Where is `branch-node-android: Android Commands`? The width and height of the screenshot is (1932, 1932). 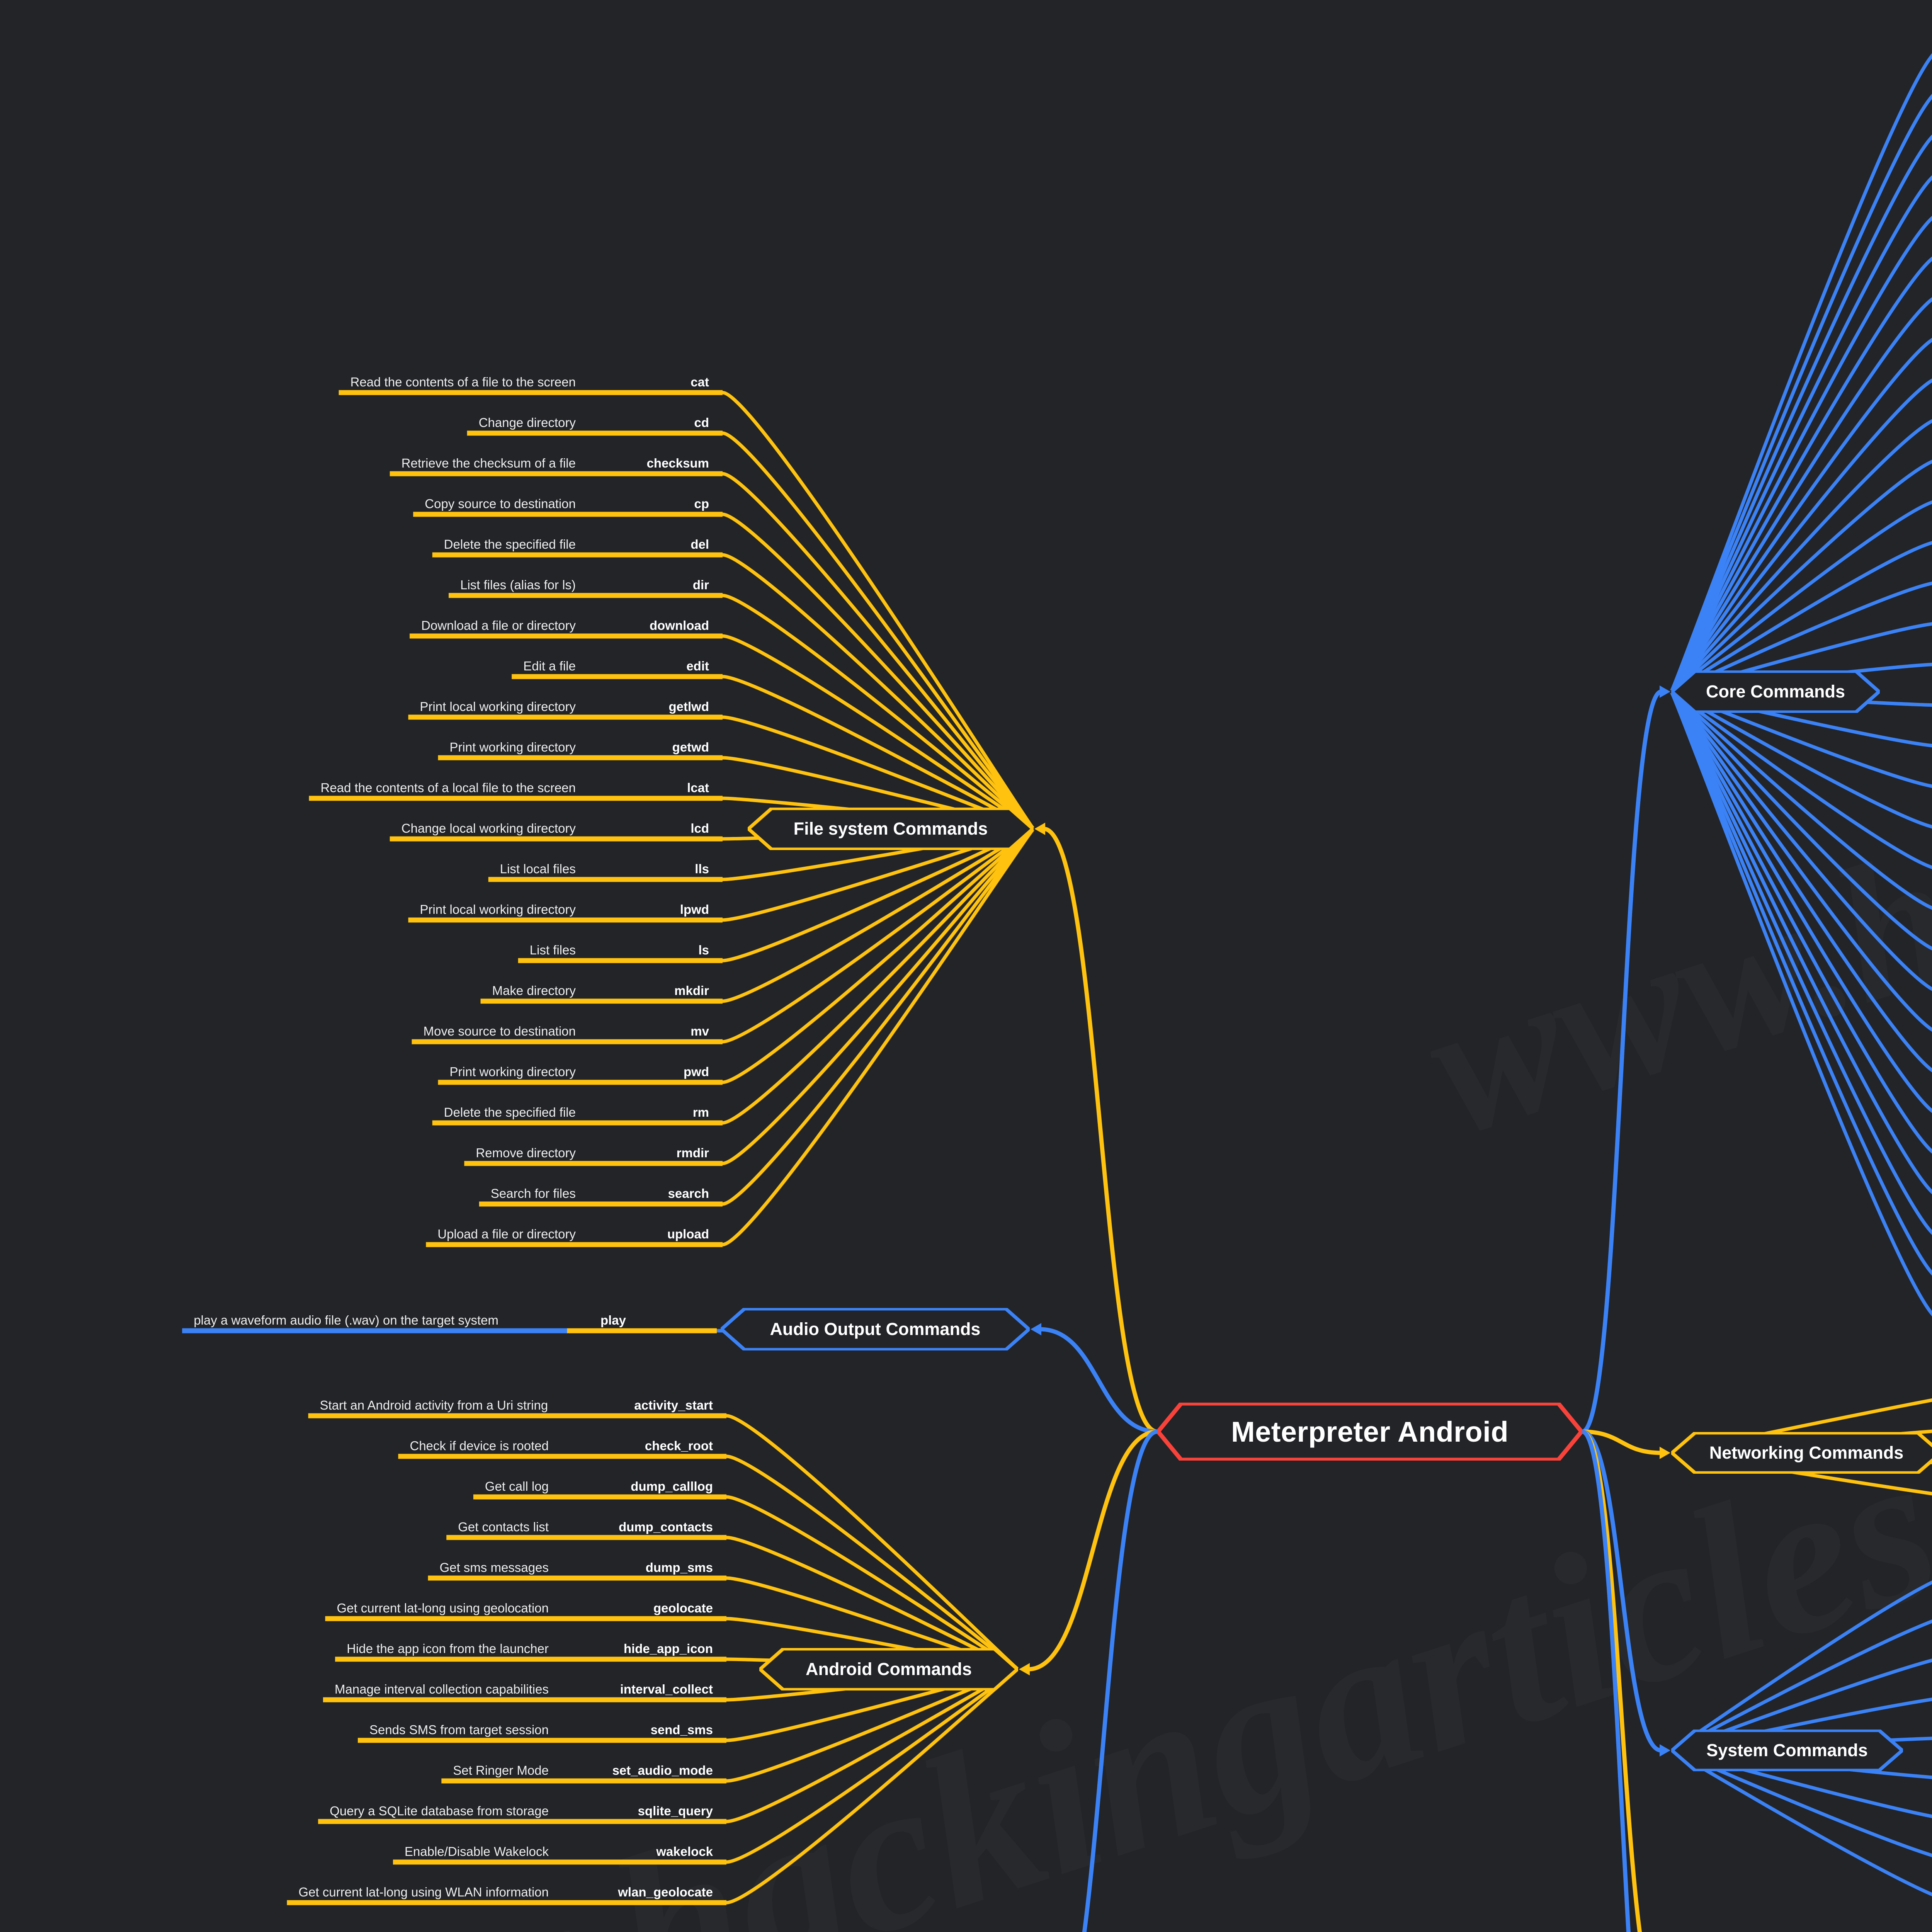 branch-node-android: Android Commands is located at coordinates (889, 1669).